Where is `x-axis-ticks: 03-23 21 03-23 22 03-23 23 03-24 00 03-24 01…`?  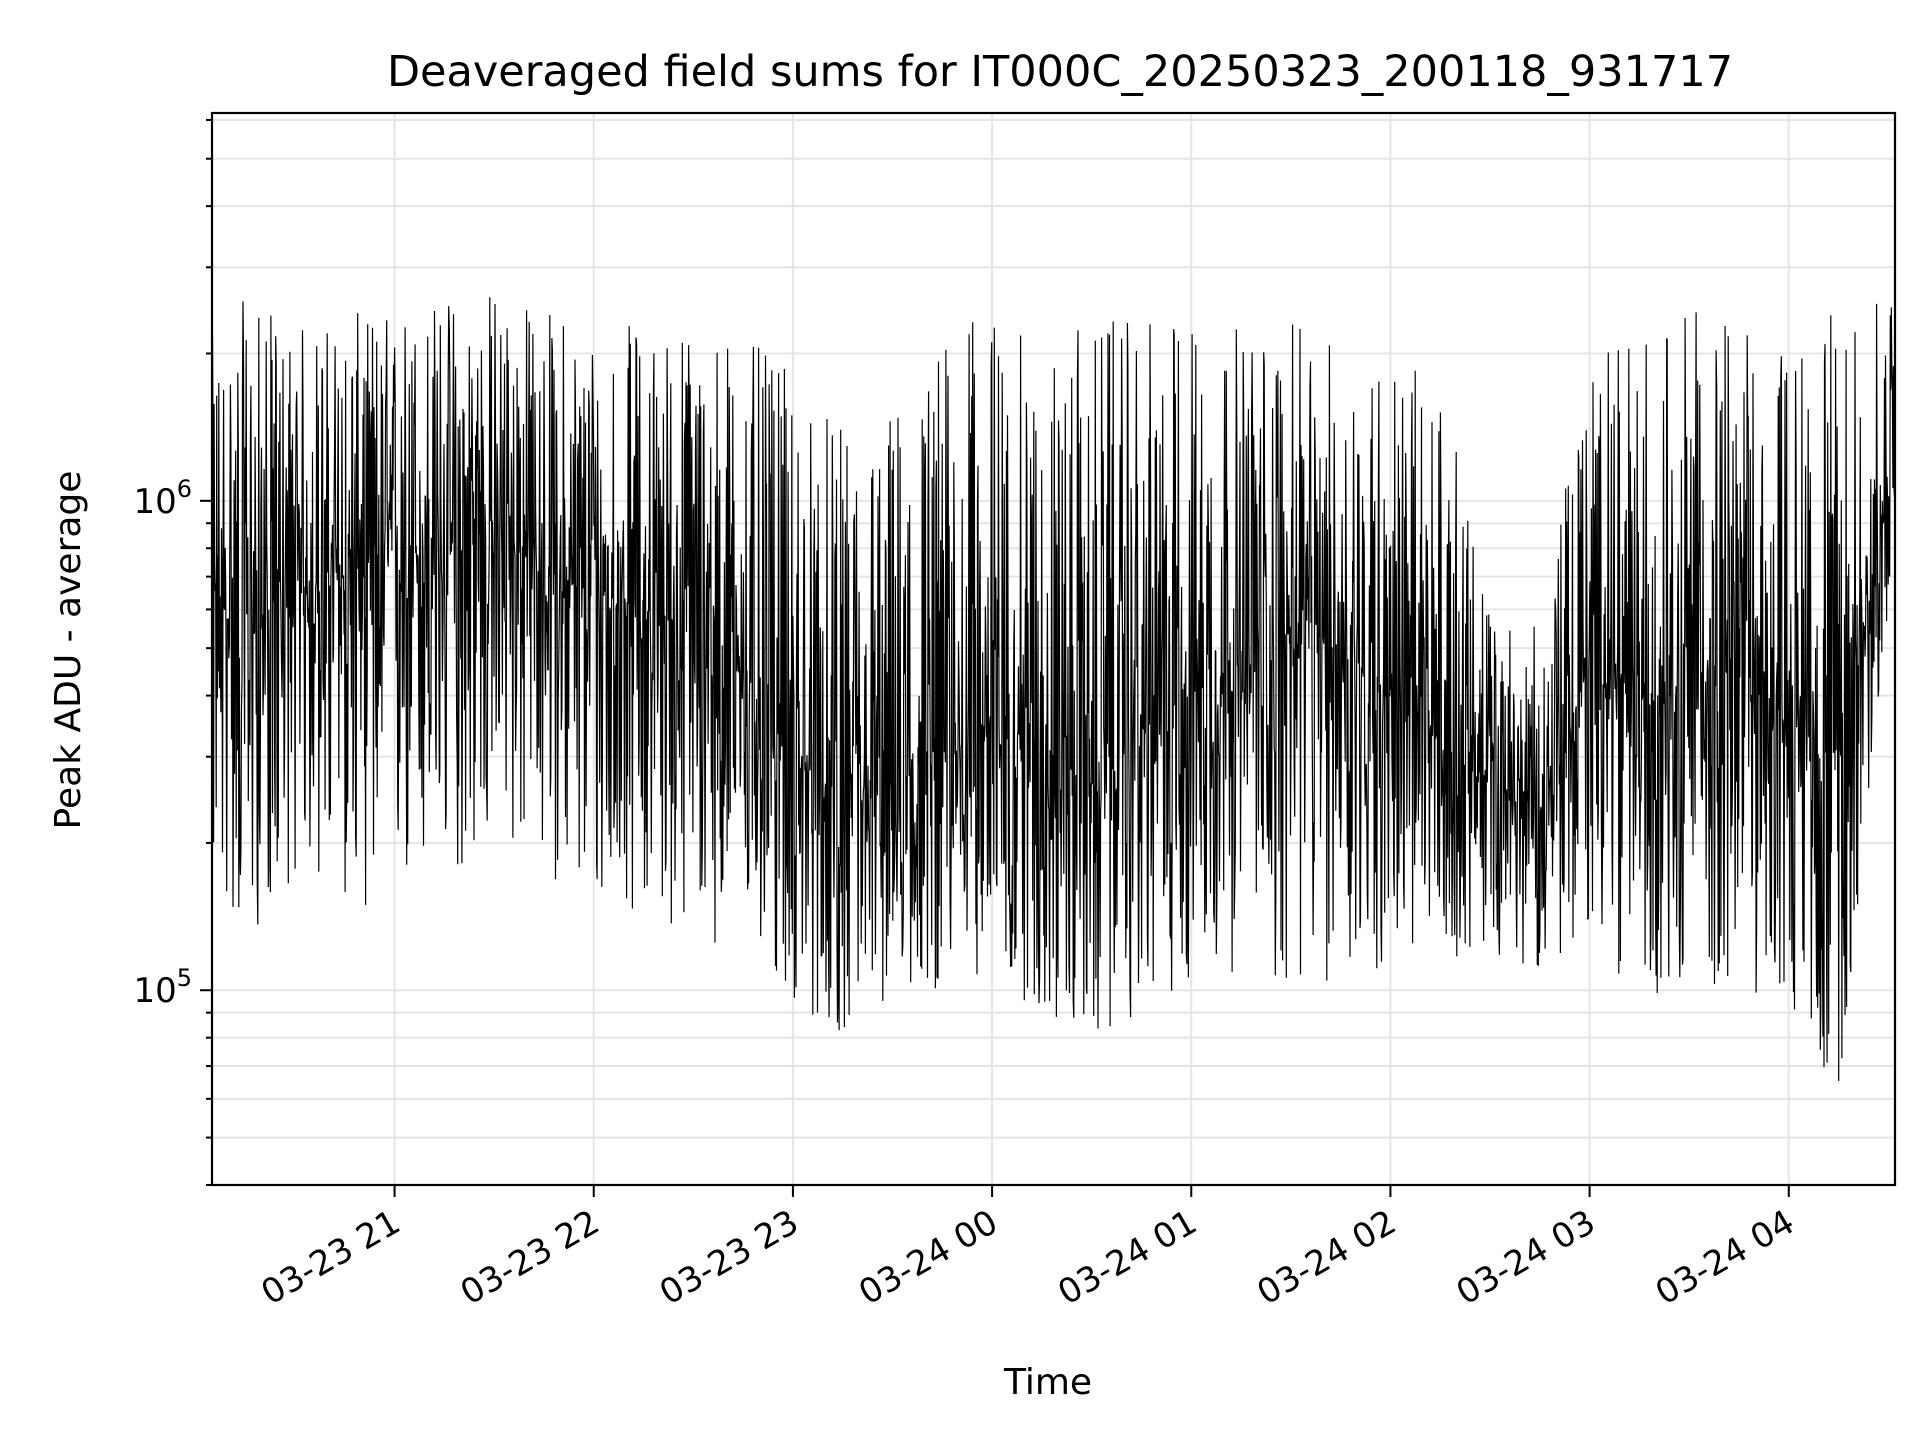 x-axis-ticks: 03-23 21 03-23 22 03-23 23 03-24 00 03-24 01… is located at coordinates (1028, 1249).